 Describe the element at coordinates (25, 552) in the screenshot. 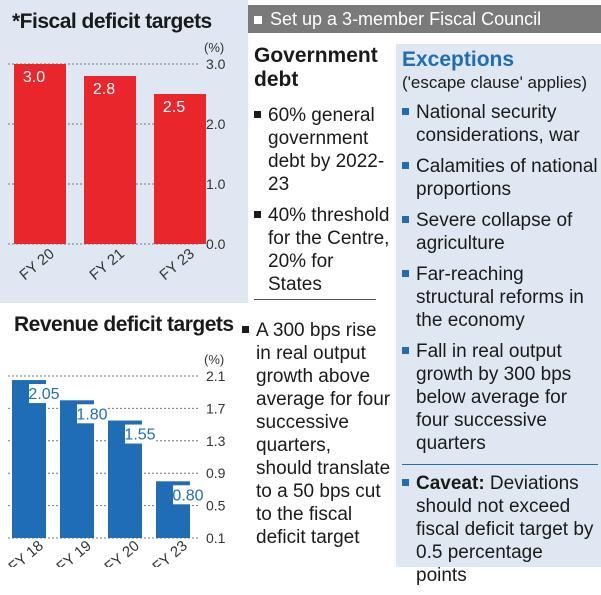

I see `x-tick-label: FY 18` at that location.